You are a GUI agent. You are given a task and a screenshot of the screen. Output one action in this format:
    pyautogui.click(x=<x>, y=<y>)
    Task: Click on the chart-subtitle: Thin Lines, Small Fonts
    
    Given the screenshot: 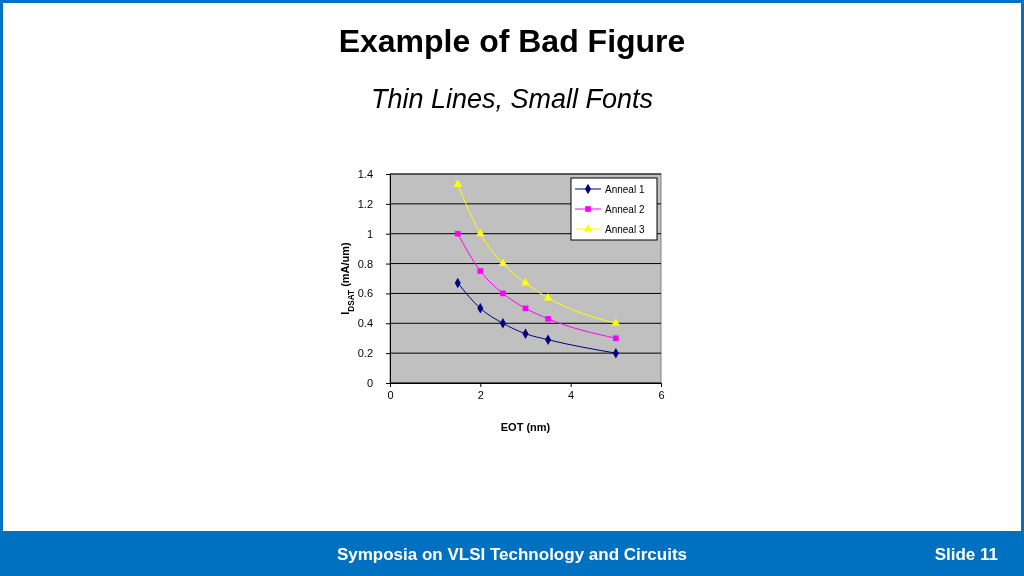 What is the action you would take?
    pyautogui.click(x=512, y=99)
    